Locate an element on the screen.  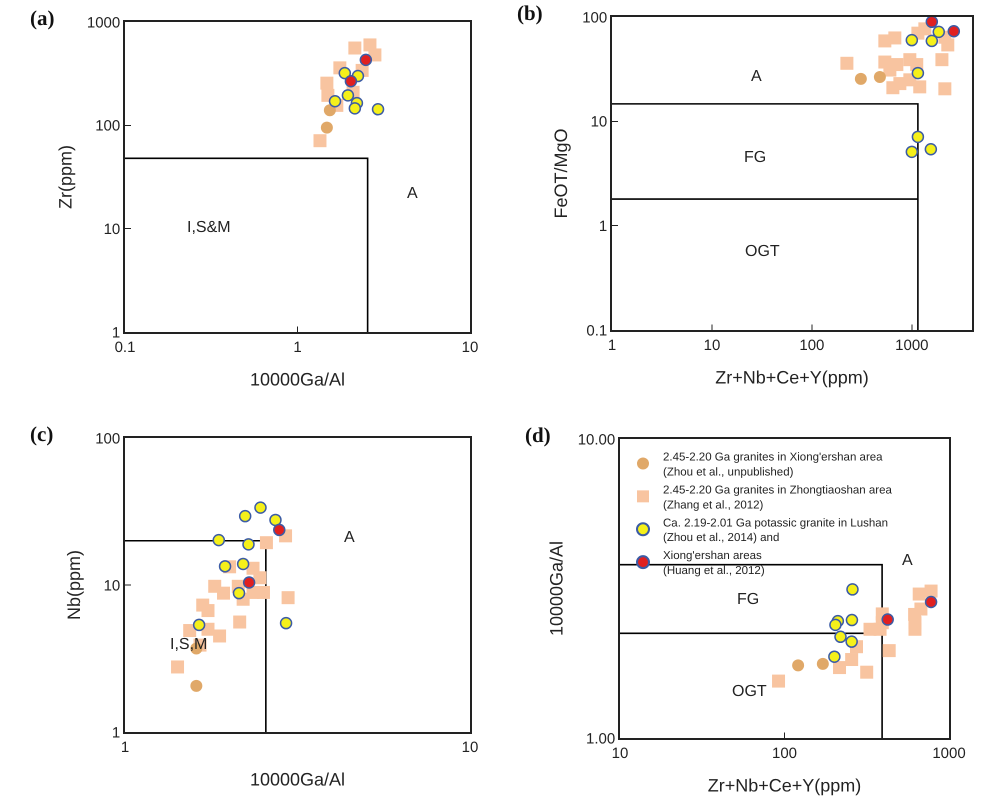
y-axis-title: FeOT/MgO is located at coordinates (560, 173).